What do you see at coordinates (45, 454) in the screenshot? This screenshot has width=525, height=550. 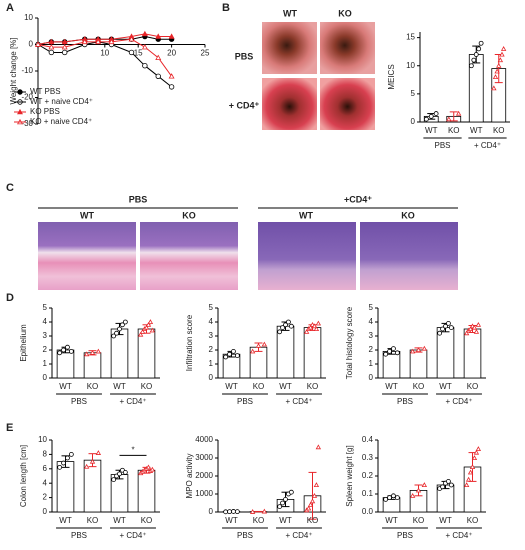 I see `y-tick-label: 8` at bounding box center [45, 454].